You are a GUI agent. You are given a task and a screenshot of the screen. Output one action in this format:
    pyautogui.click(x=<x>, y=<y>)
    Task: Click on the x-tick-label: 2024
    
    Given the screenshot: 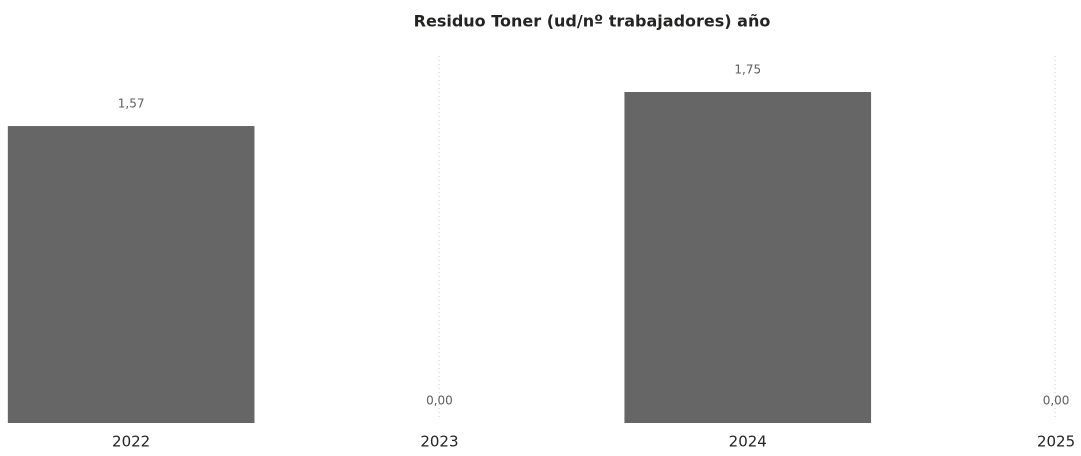 What is the action you would take?
    pyautogui.click(x=748, y=442)
    